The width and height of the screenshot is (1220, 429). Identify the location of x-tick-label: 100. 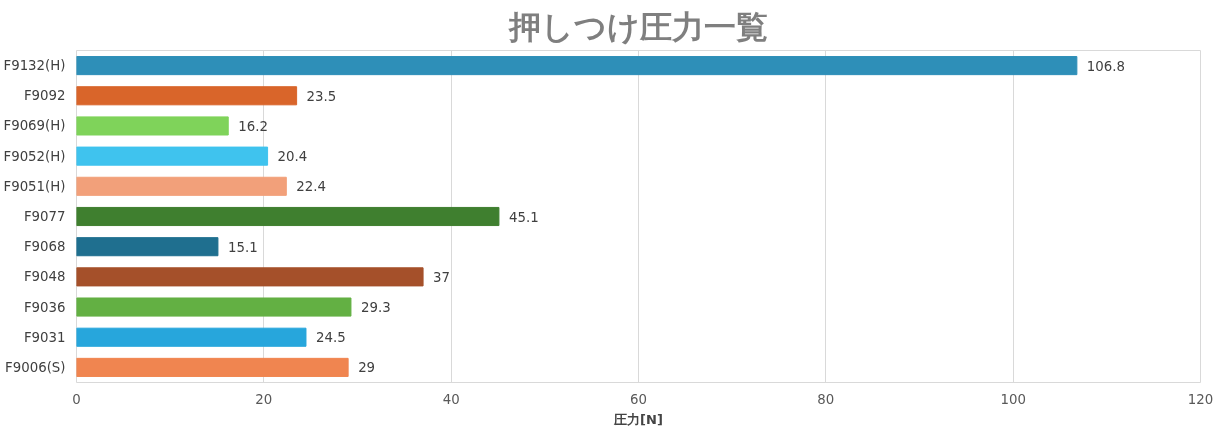
(1013, 399).